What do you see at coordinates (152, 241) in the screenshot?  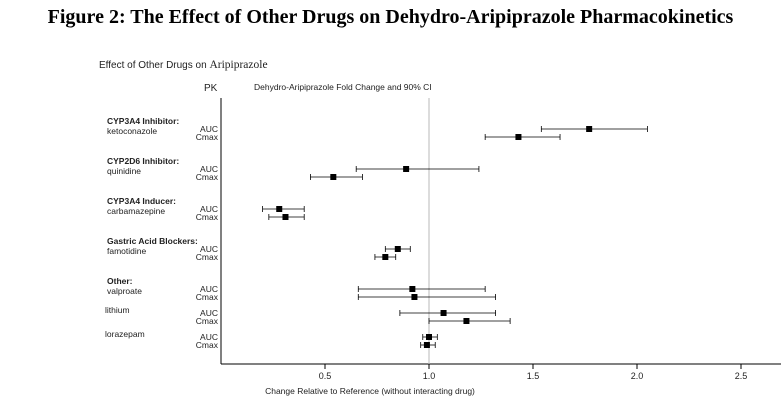 I see `group-category-label: Gastric Acid Blockers:` at bounding box center [152, 241].